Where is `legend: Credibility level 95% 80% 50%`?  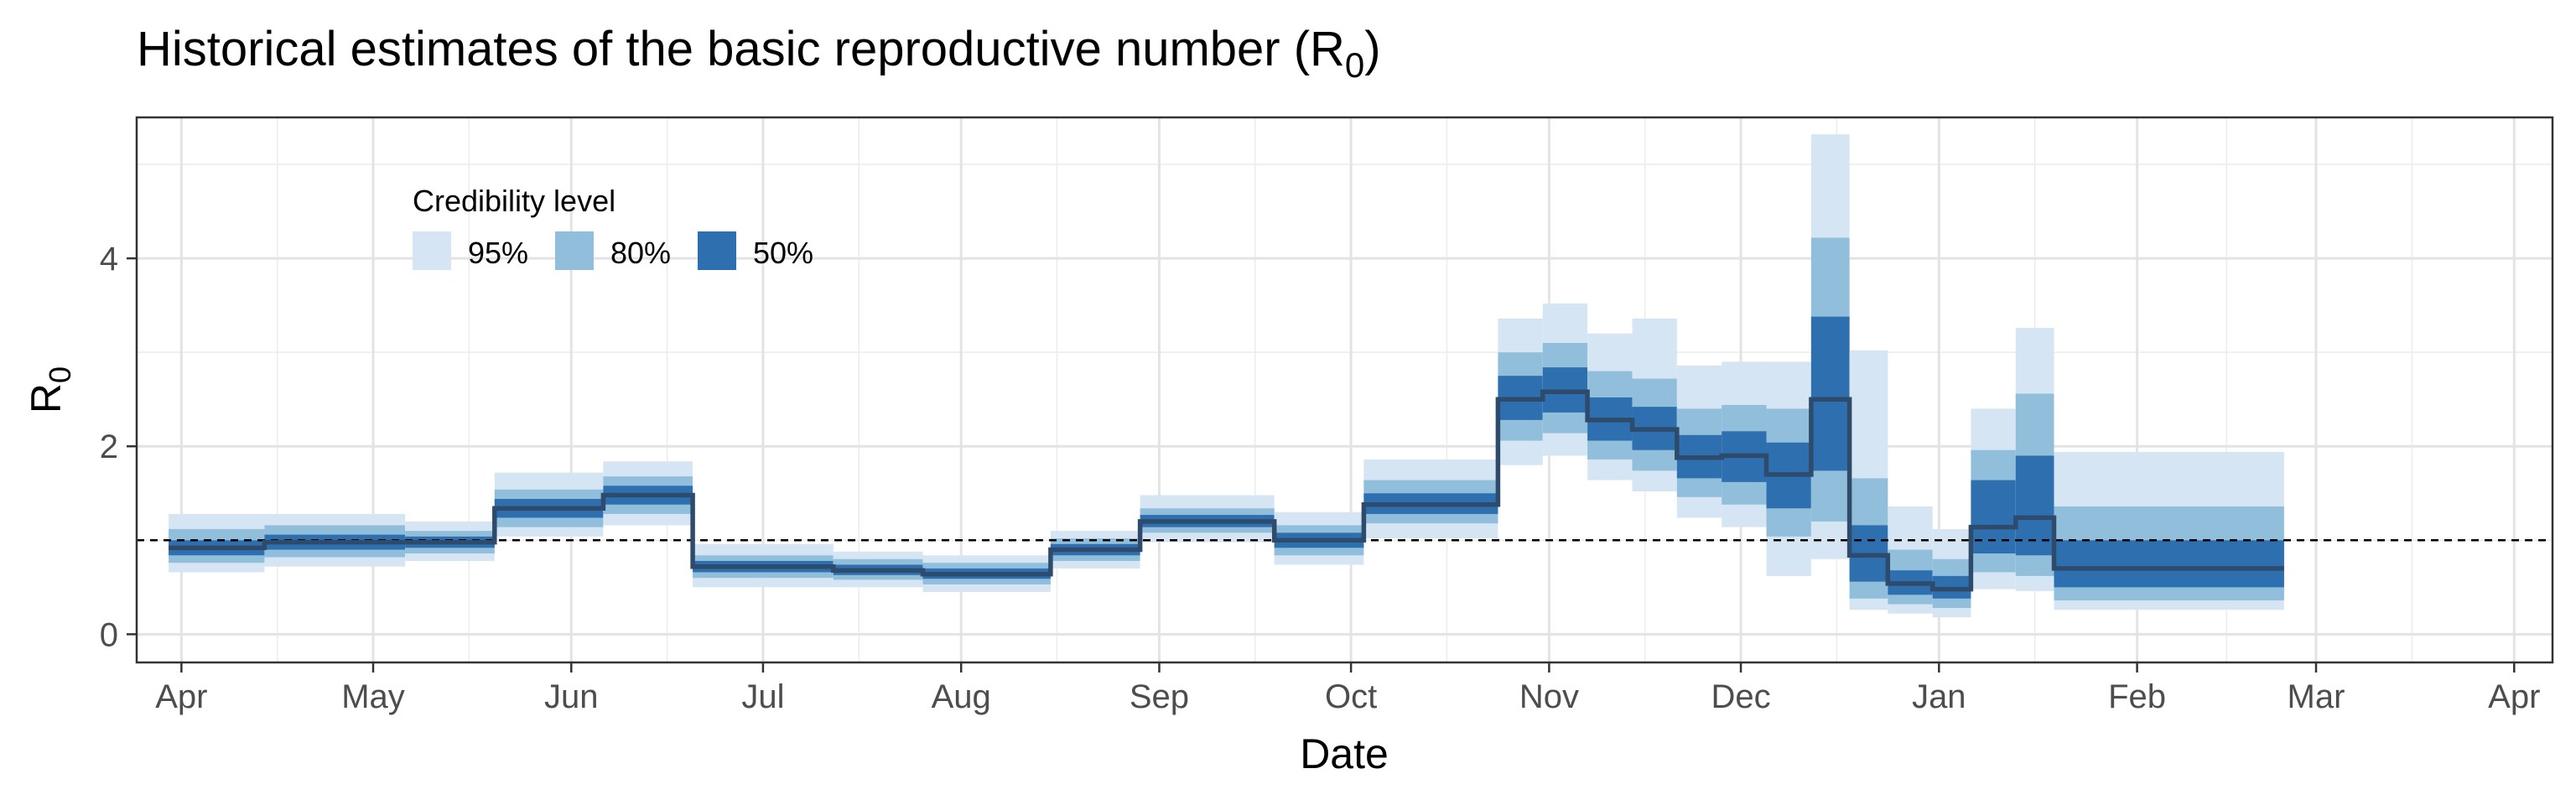
legend: Credibility level 95% 80% 50% is located at coordinates (613, 227).